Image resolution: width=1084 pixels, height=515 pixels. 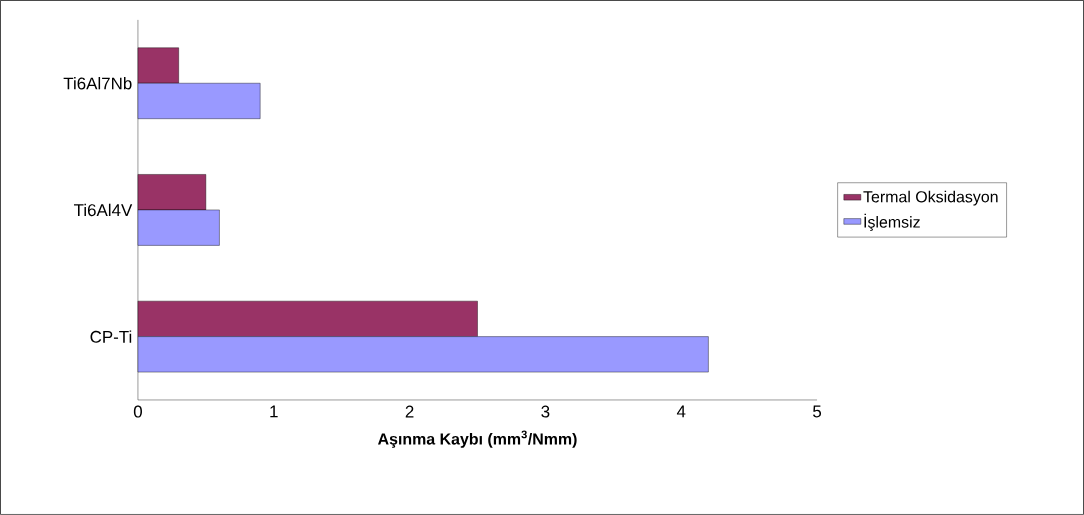 What do you see at coordinates (409, 411) in the screenshot?
I see `x-tick-label: 2` at bounding box center [409, 411].